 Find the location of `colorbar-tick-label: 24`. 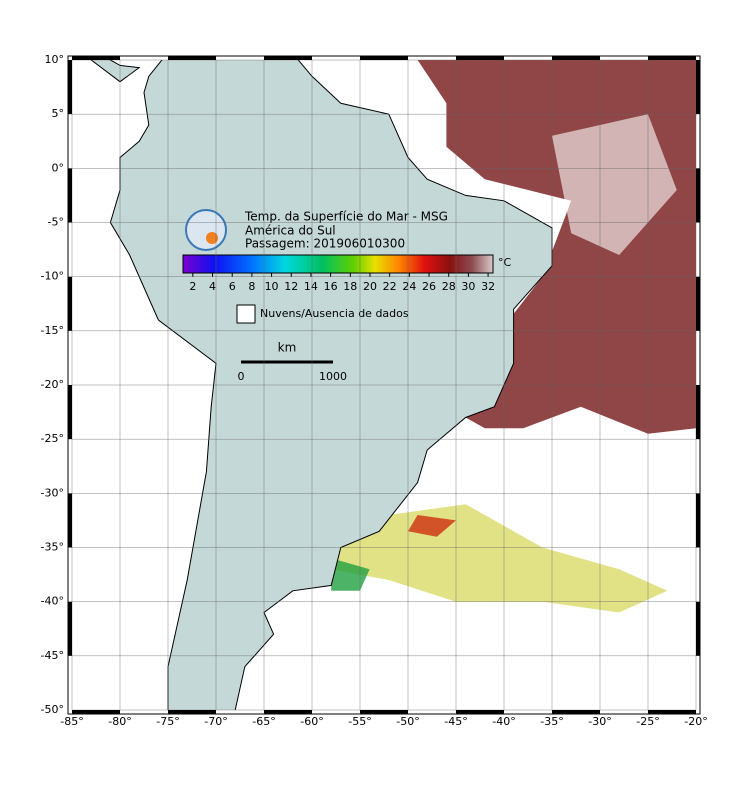

colorbar-tick-label: 24 is located at coordinates (409, 286).